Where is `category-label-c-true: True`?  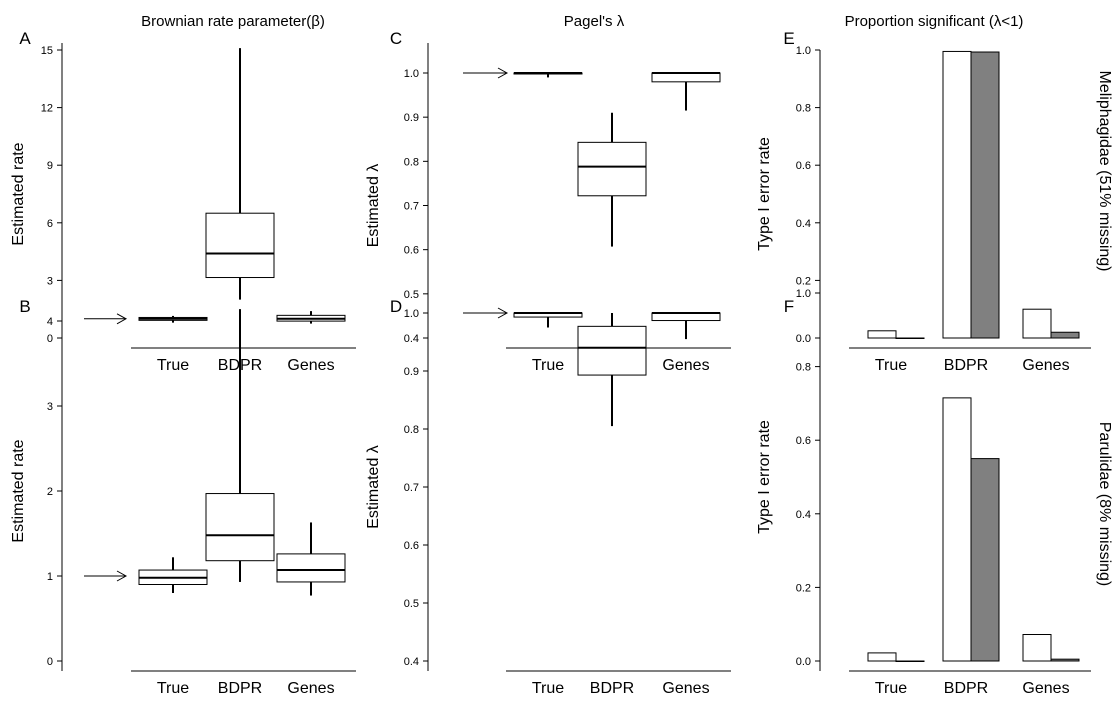 category-label-c-true: True is located at coordinates (548, 365).